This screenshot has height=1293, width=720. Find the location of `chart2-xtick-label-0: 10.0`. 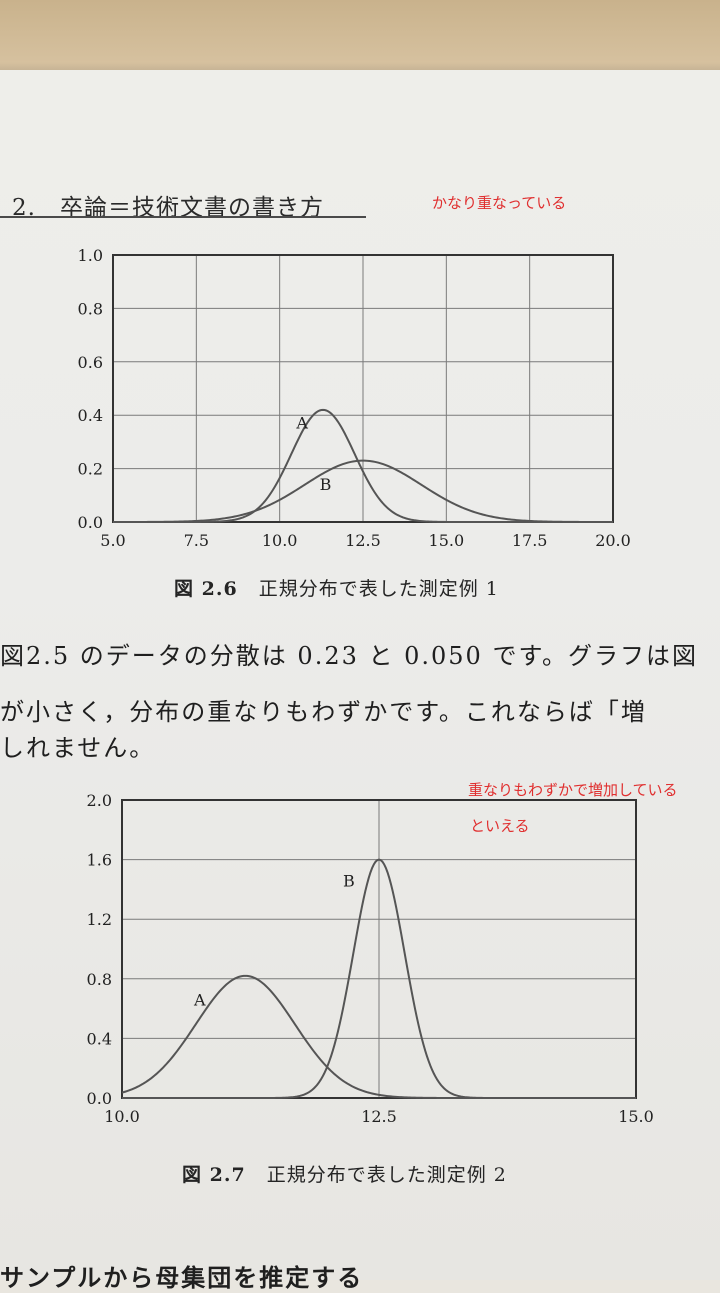

chart2-xtick-label-0: 10.0 is located at coordinates (122, 1116).